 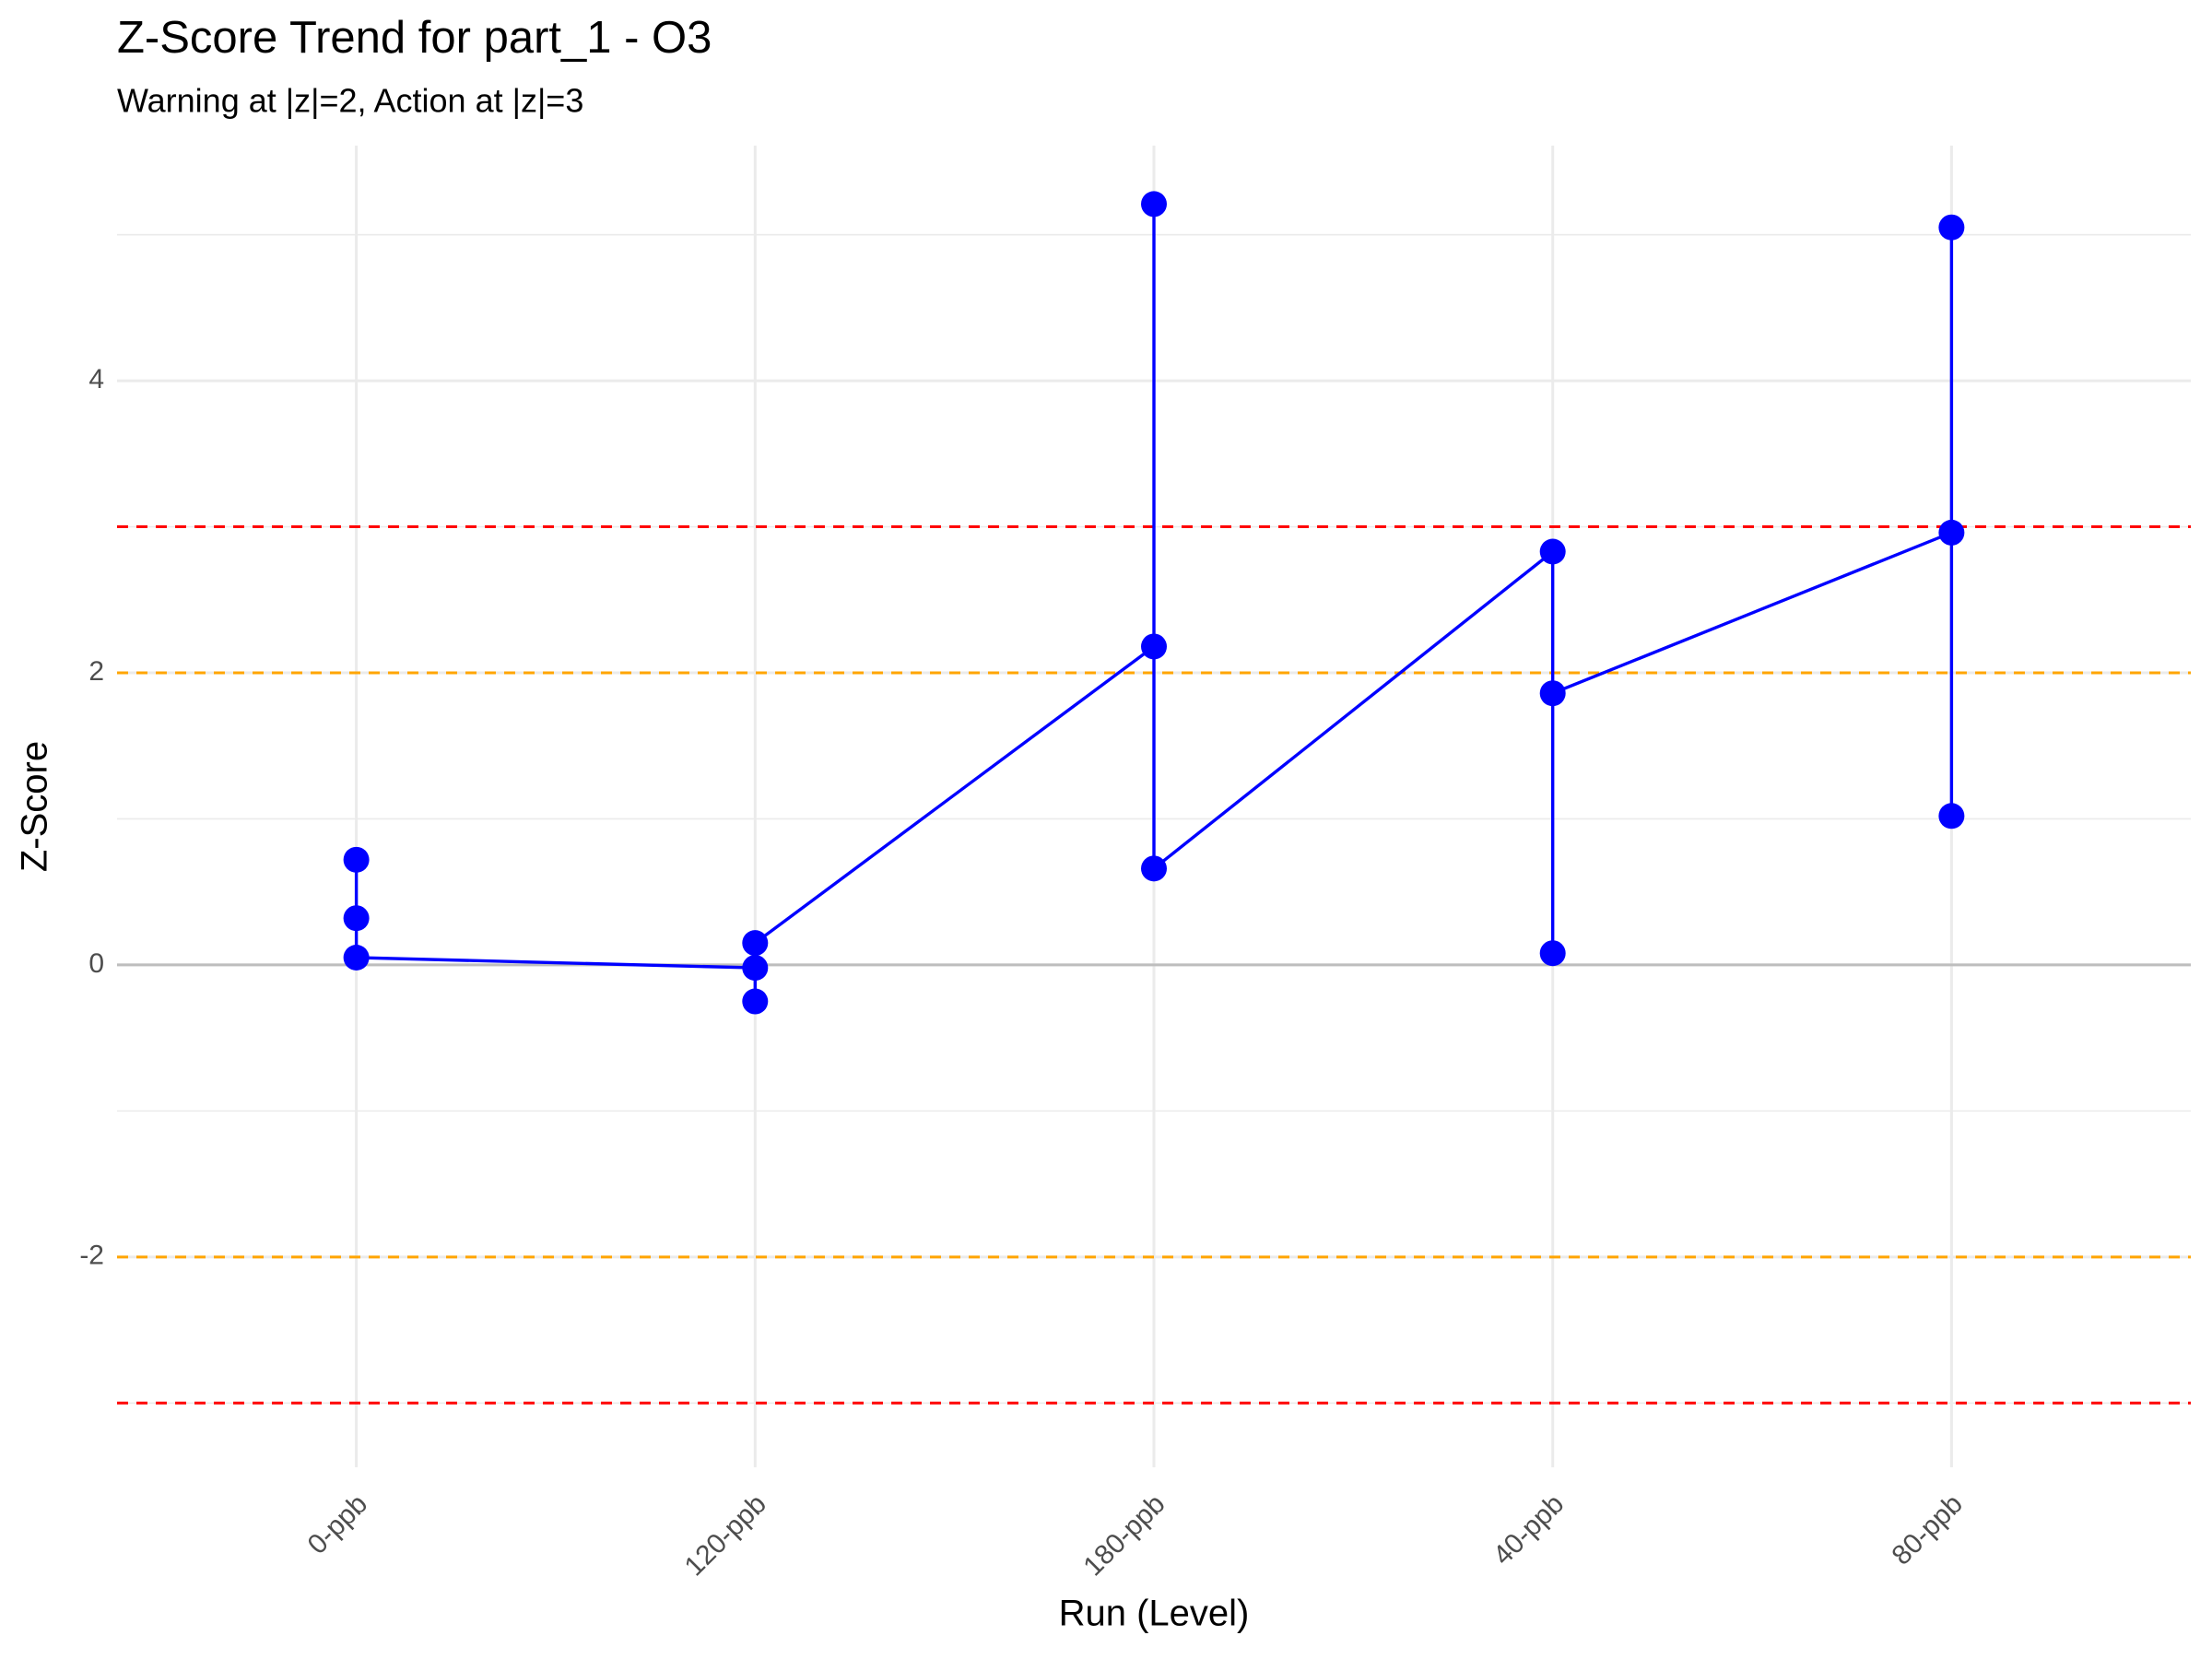 What do you see at coordinates (414, 38) in the screenshot?
I see `chart-title: Z-Score Trend for part_1 - O3` at bounding box center [414, 38].